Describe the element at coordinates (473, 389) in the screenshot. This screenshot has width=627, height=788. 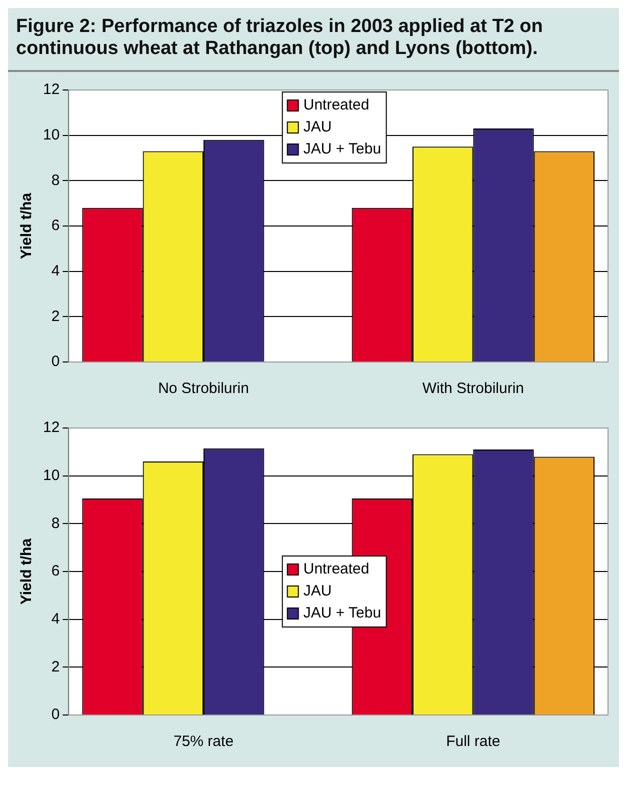
I see `x-tick-label: With Strobilurin` at that location.